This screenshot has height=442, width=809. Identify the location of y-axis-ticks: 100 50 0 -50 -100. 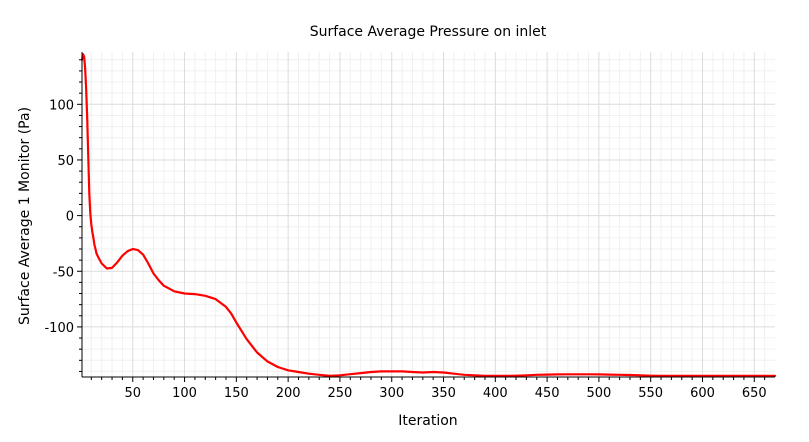
(63, 215).